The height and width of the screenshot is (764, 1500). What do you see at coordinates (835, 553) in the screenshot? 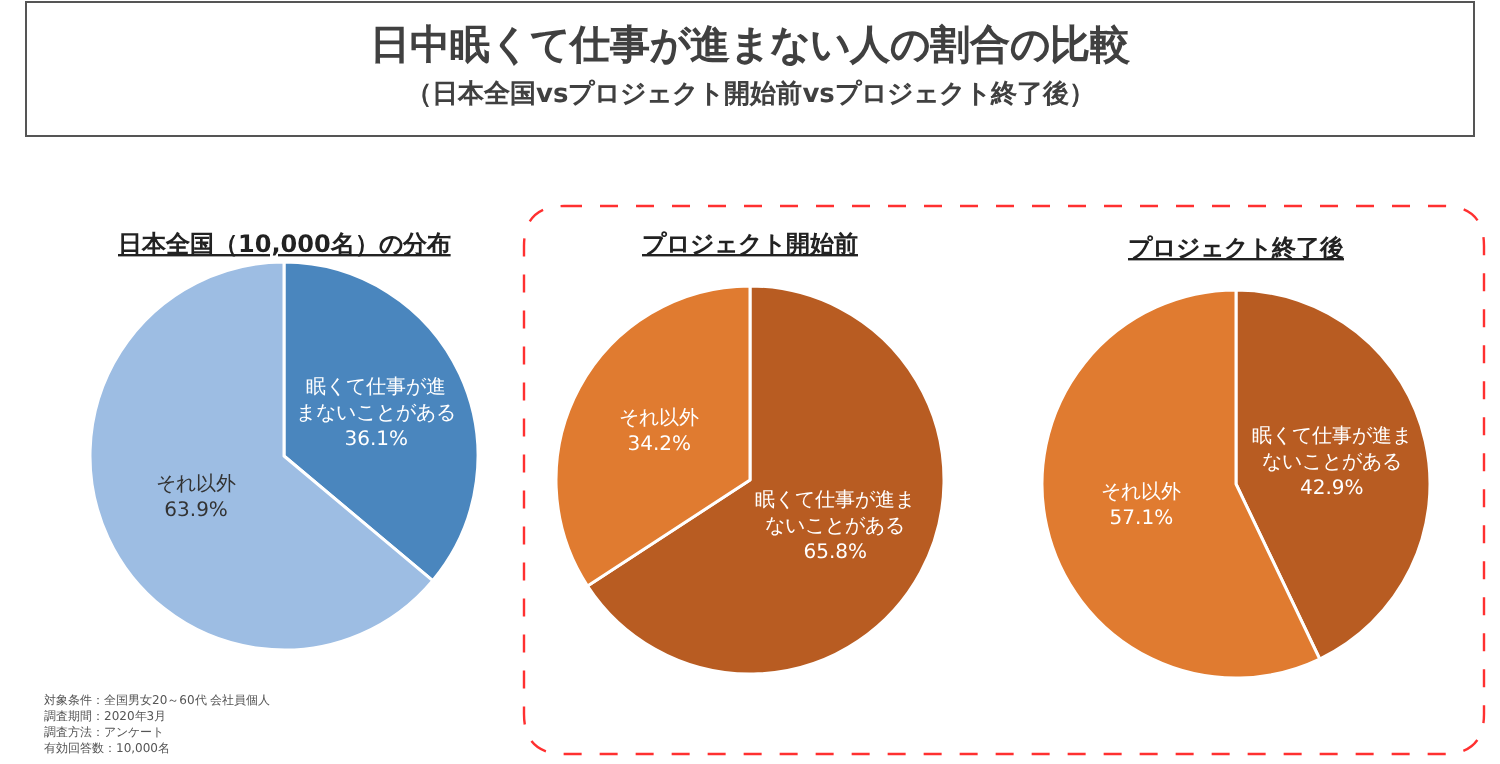
I see `data-label: 65.8%` at bounding box center [835, 553].